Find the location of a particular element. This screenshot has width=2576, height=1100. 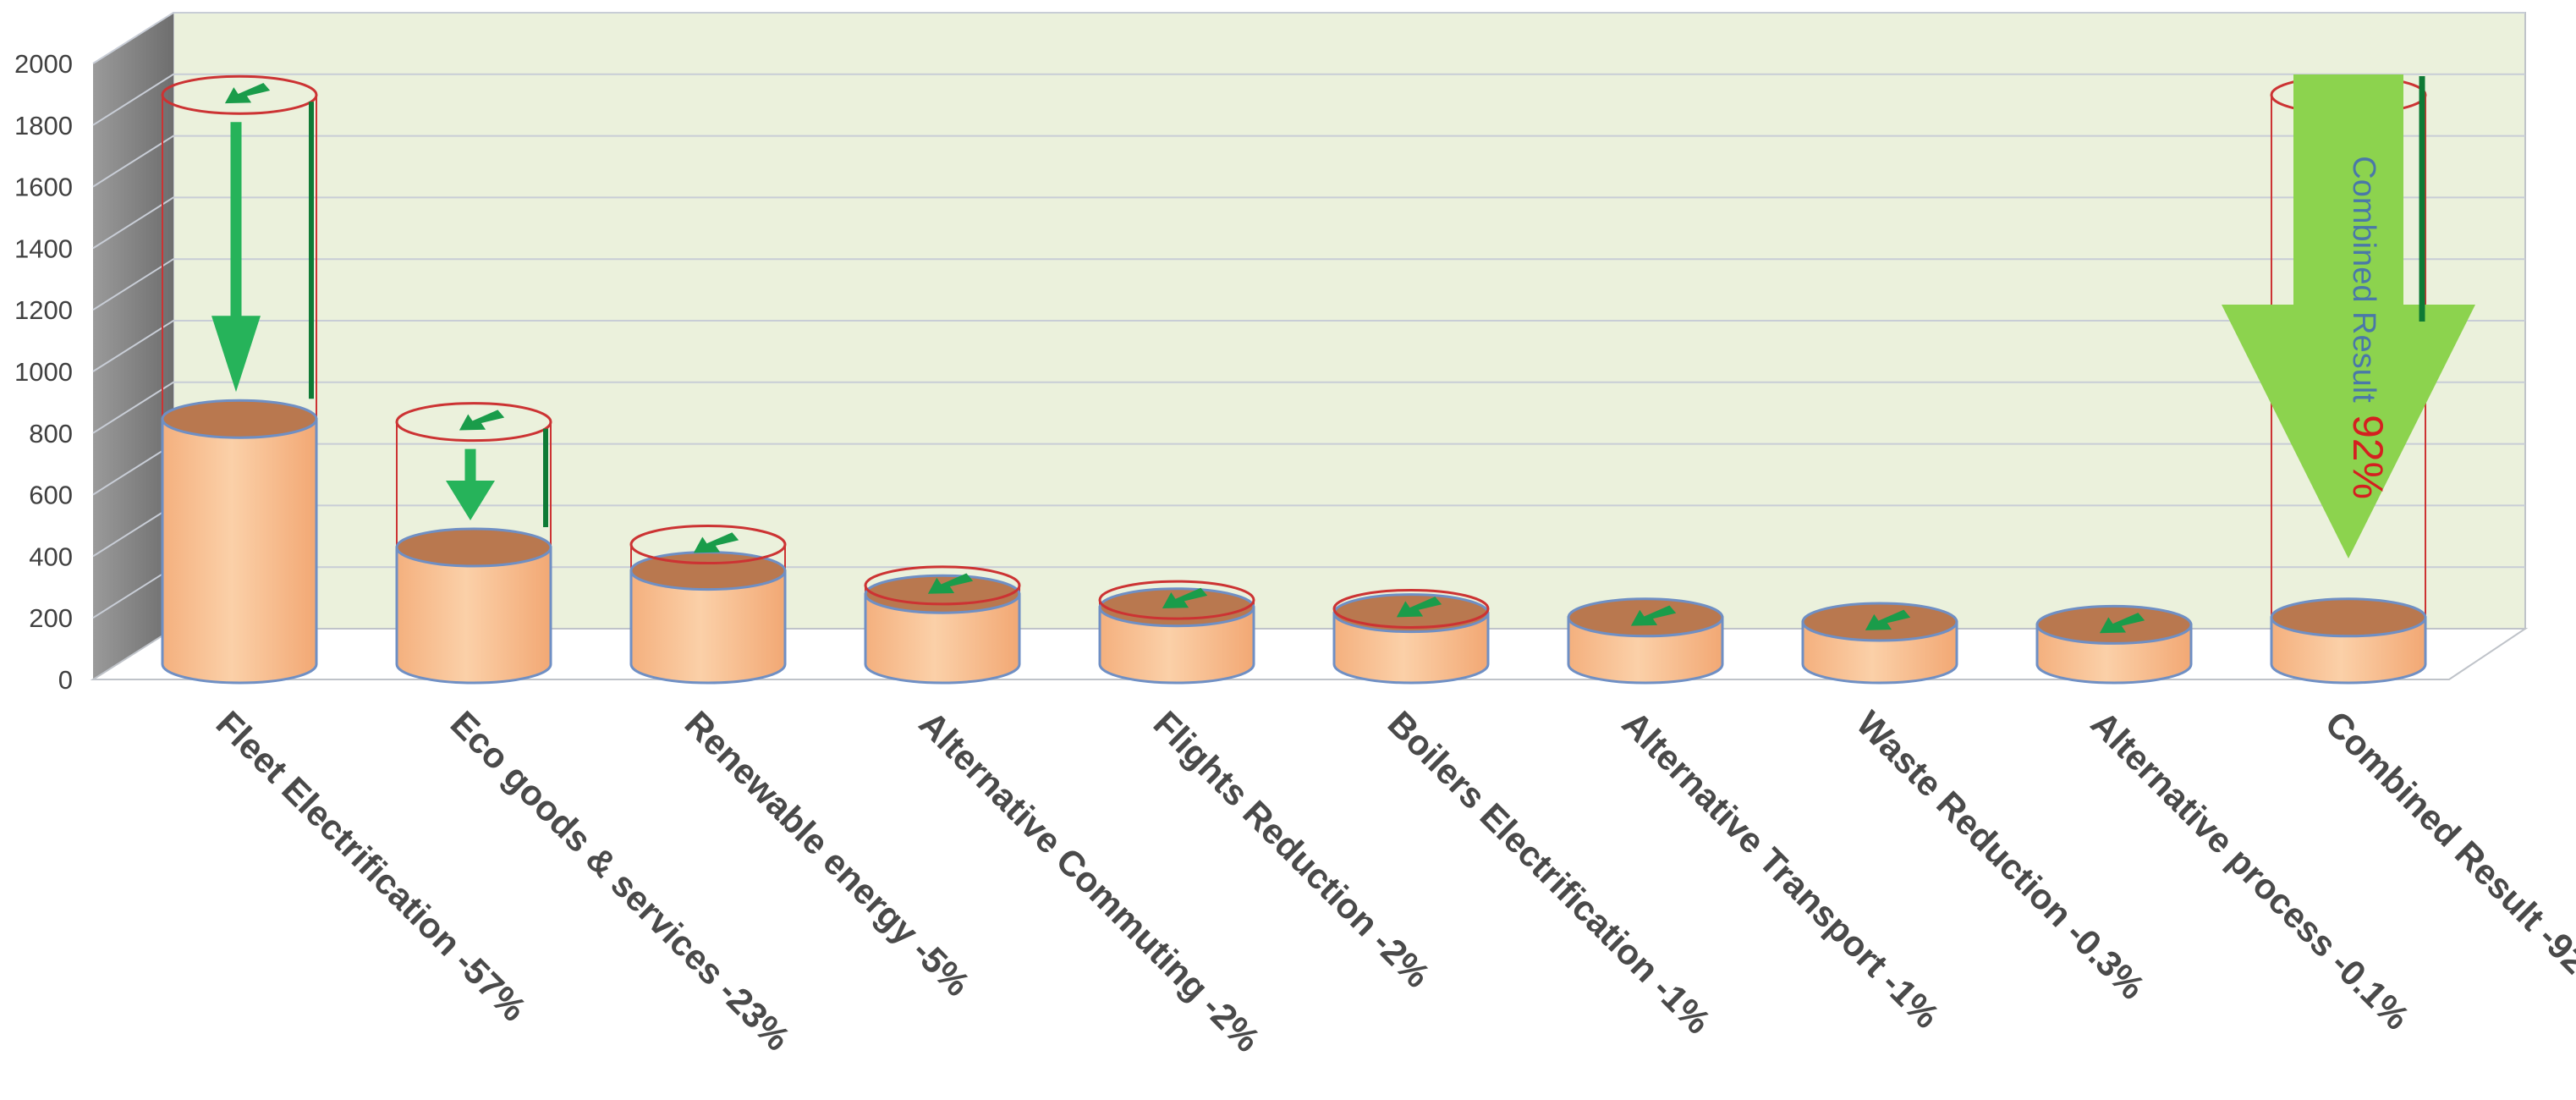

combined-result-arrow-icon is located at coordinates (2348, 316).